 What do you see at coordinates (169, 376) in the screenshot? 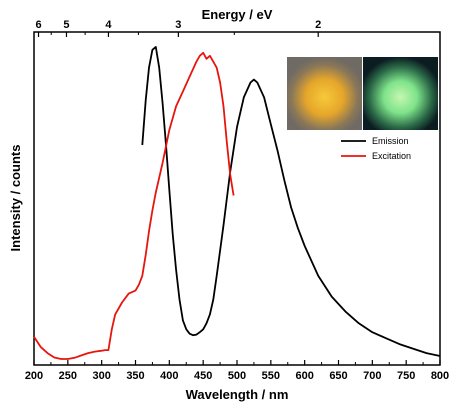
I see `x-tick-label: 400` at bounding box center [169, 376].